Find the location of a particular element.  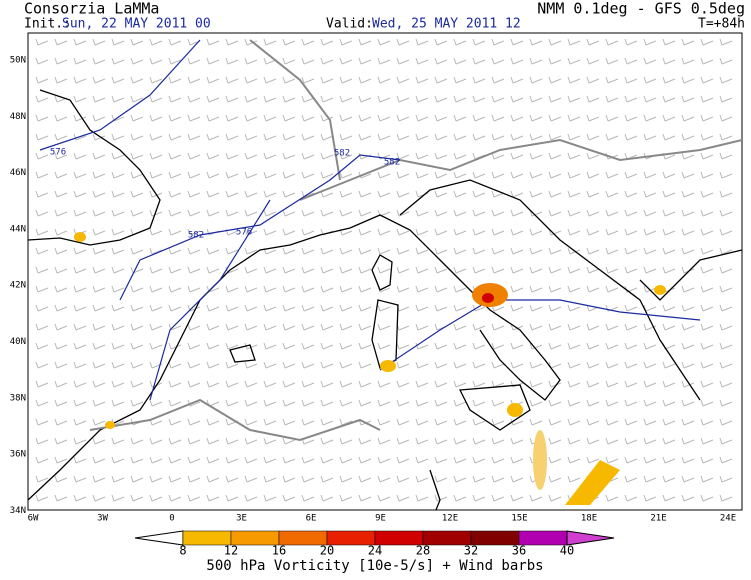

colorbar-tick-label: 28 is located at coordinates (423, 551).